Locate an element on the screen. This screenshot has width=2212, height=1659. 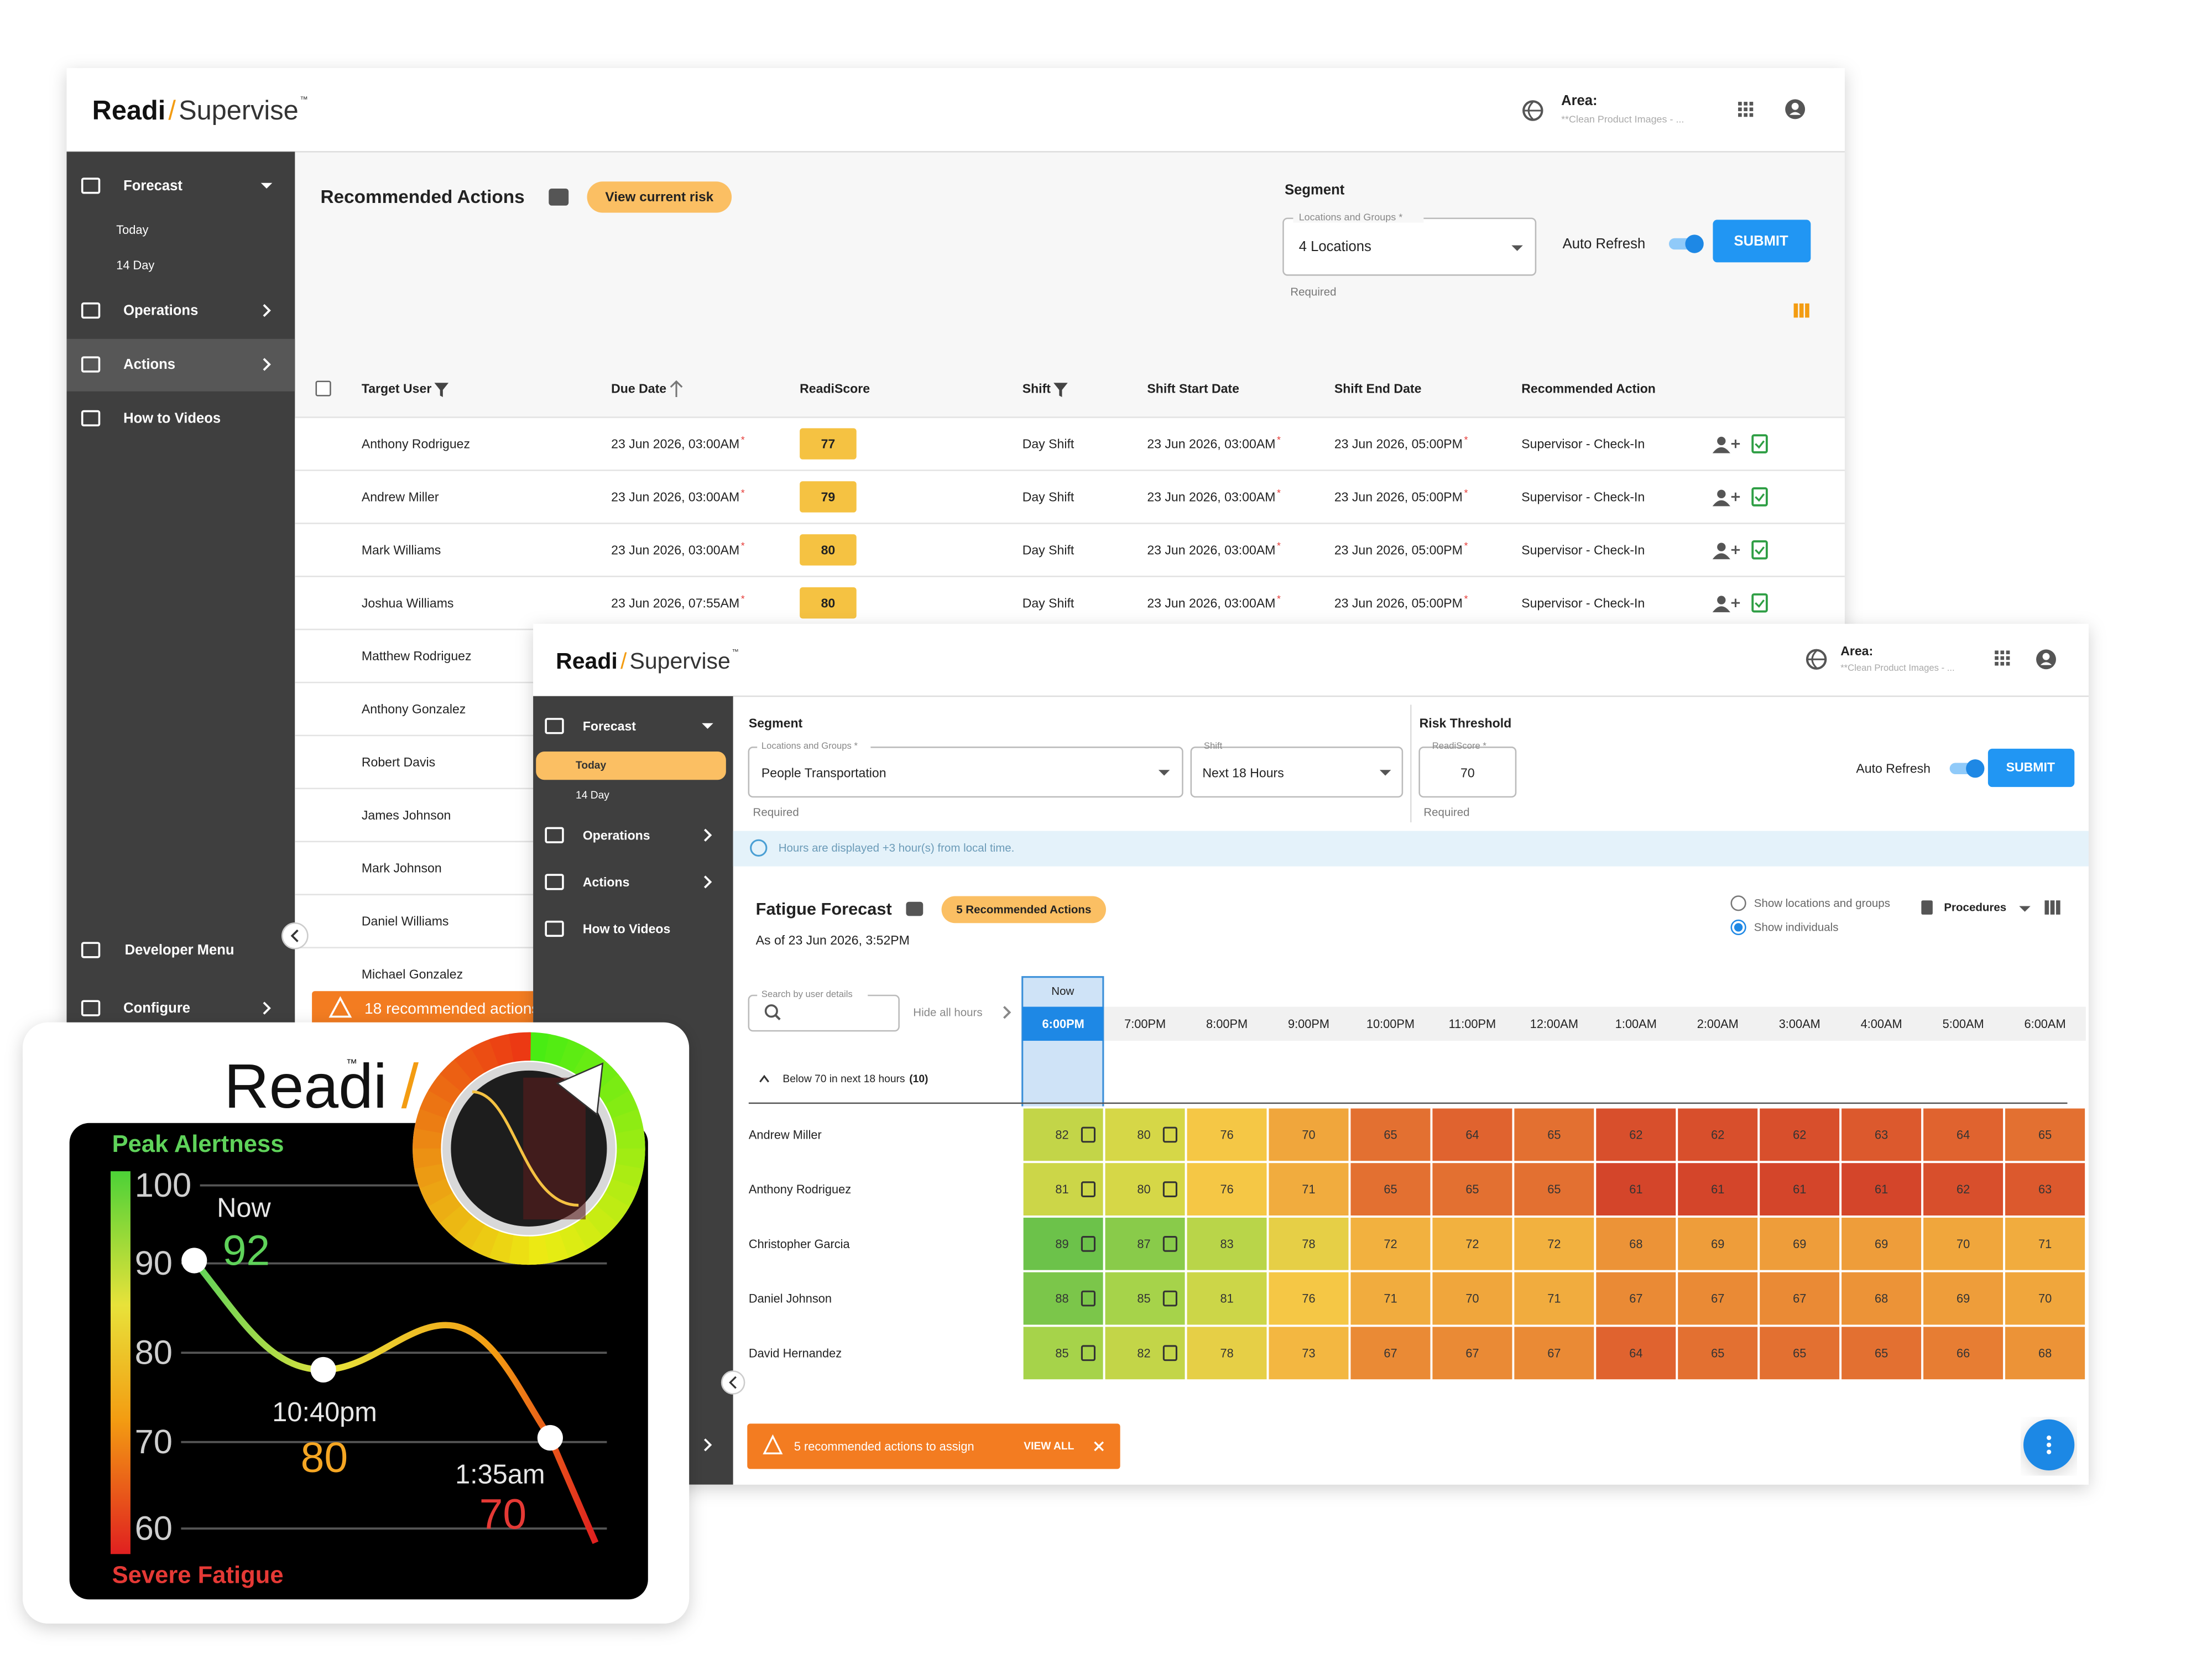
column-header: Shift is located at coordinates (1037, 389).